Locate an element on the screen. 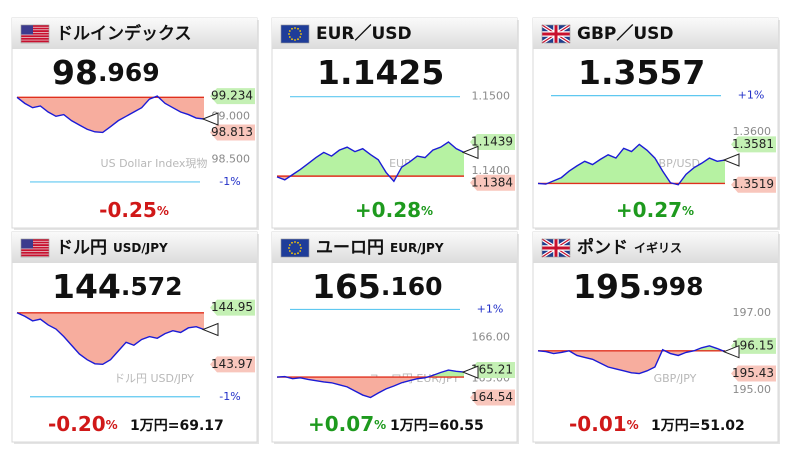 This screenshot has height=462, width=788. title-text: ユーロ円 is located at coordinates (350, 248).